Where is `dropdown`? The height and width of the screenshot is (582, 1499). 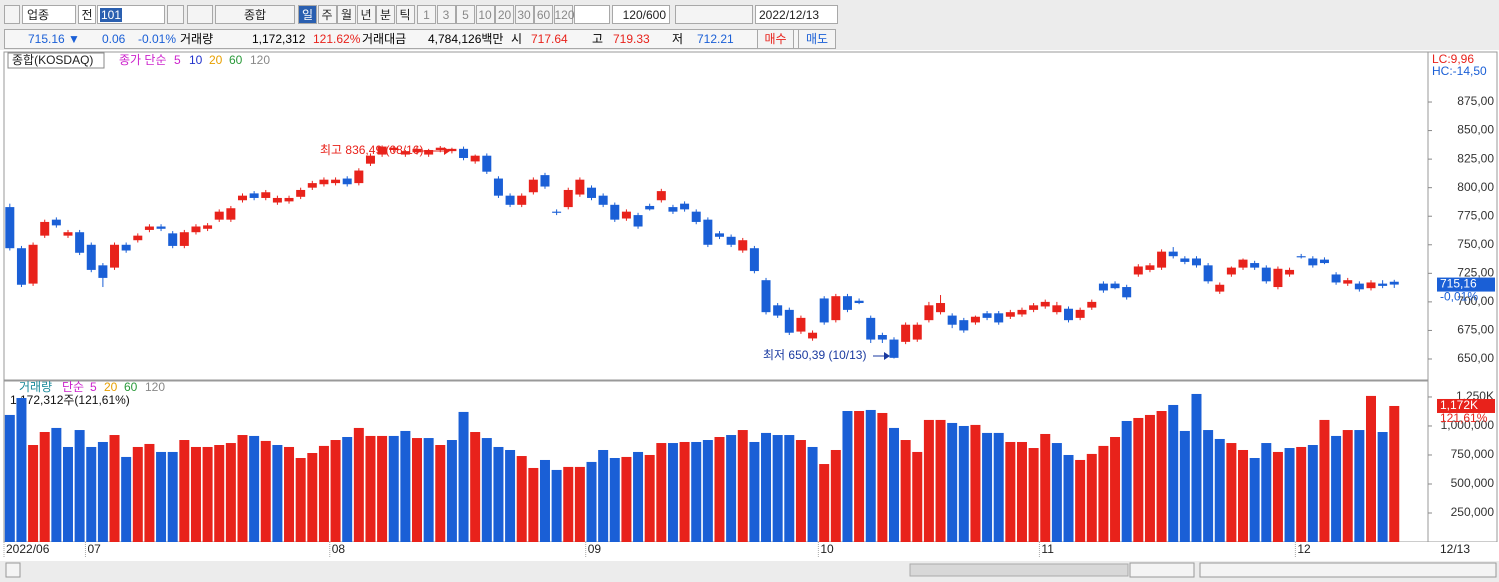 dropdown is located at coordinates (592, 14).